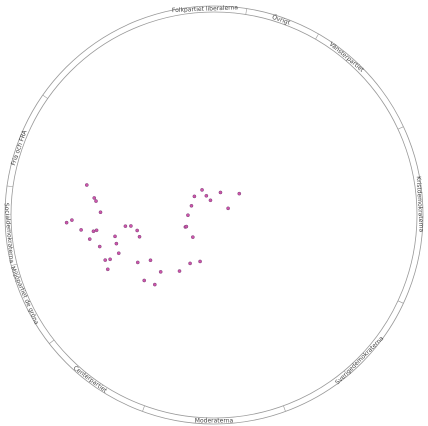  What do you see at coordinates (205, 9) in the screenshot?
I see `segment-label: Folkpartiet liberalerna` at bounding box center [205, 9].